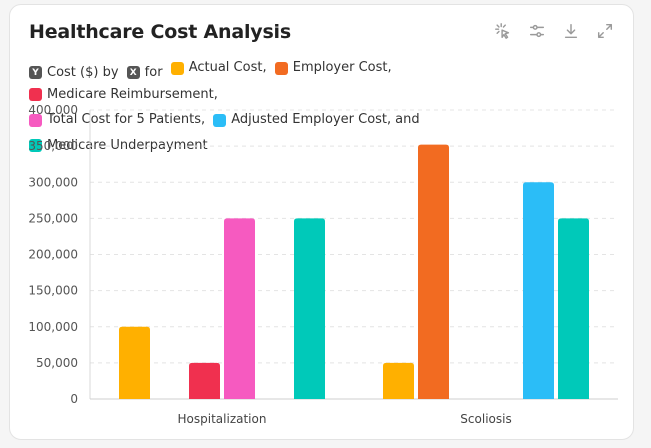 This screenshot has height=448, width=651. Describe the element at coordinates (126, 119) in the screenshot. I see `legend-label: Total Cost for 5 Patients,` at that location.